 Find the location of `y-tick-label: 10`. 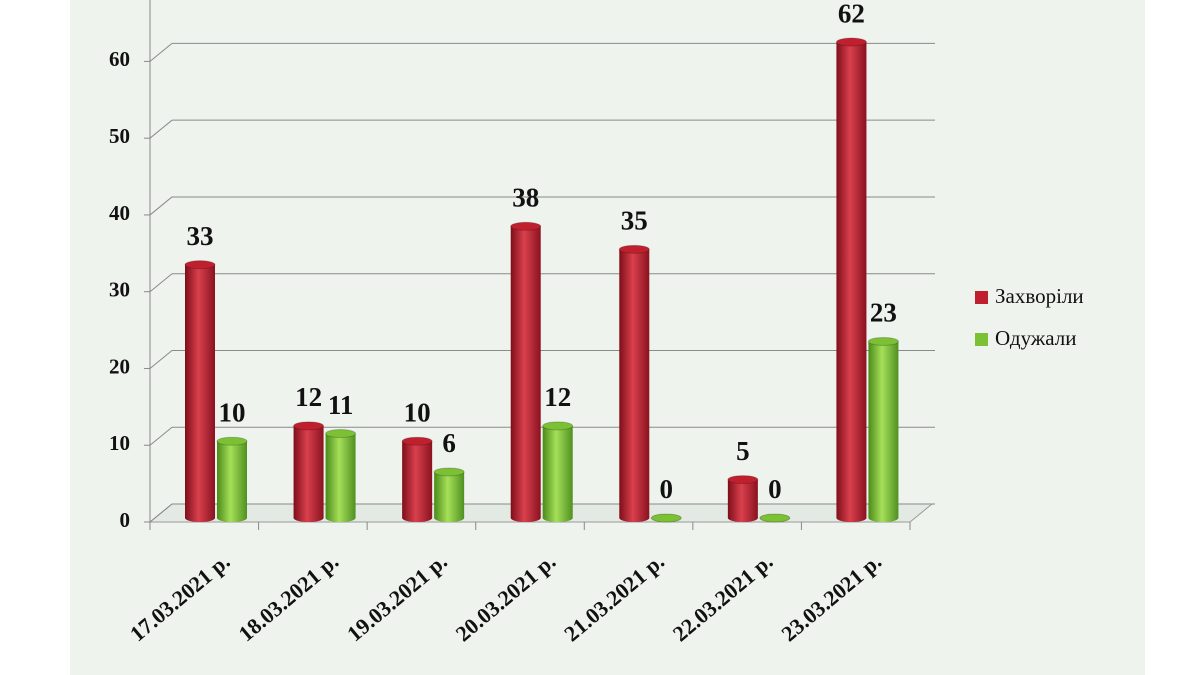

y-tick-label: 10 is located at coordinates (119, 443).